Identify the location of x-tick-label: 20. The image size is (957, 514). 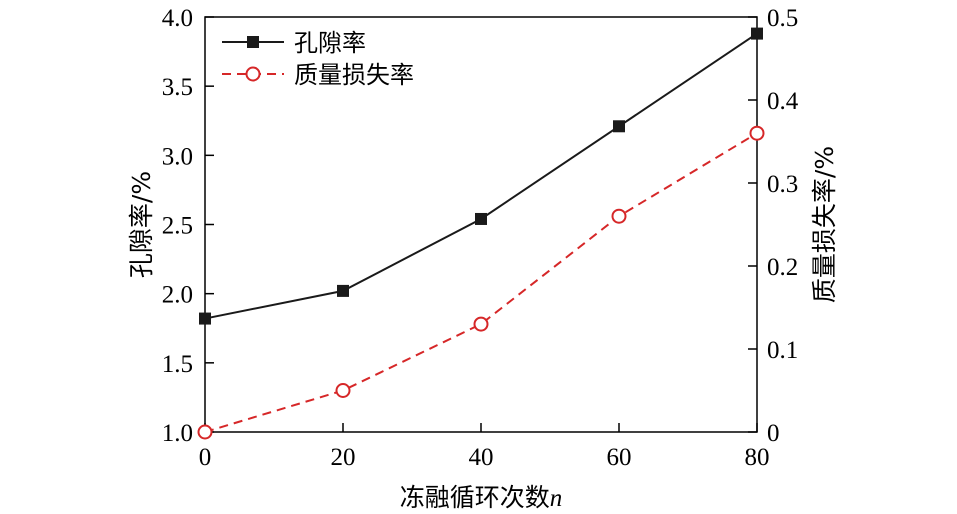
(343, 457).